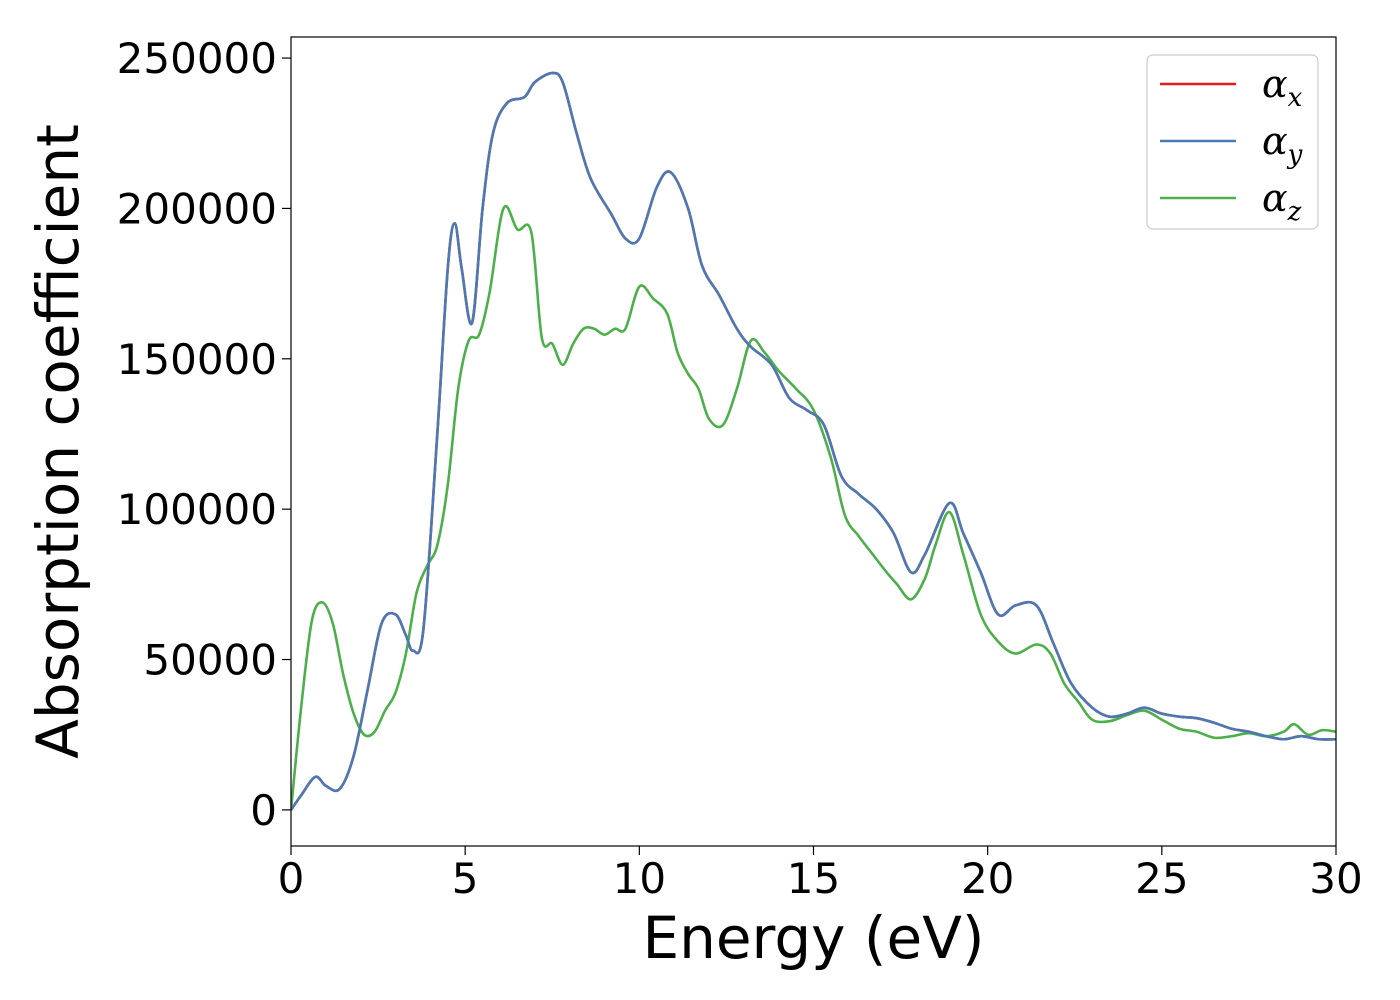 Image resolution: width=1400 pixels, height=1000 pixels. Describe the element at coordinates (639, 878) in the screenshot. I see `x-tick-label: 10` at that location.